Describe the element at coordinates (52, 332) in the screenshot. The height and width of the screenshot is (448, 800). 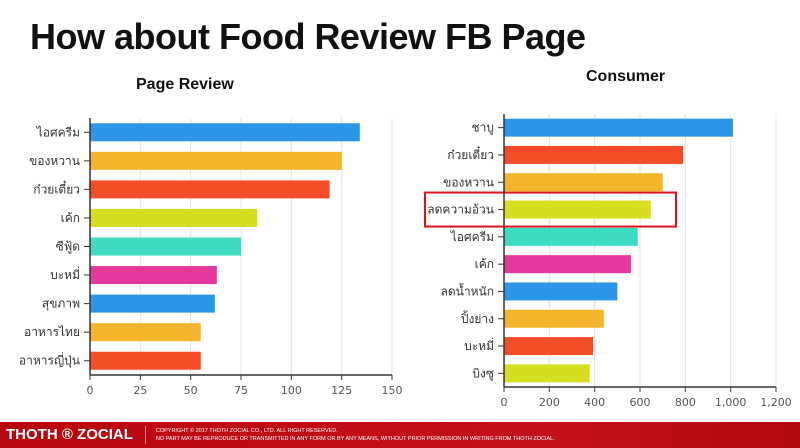
I see `category-label: อาหารไทย` at that location.